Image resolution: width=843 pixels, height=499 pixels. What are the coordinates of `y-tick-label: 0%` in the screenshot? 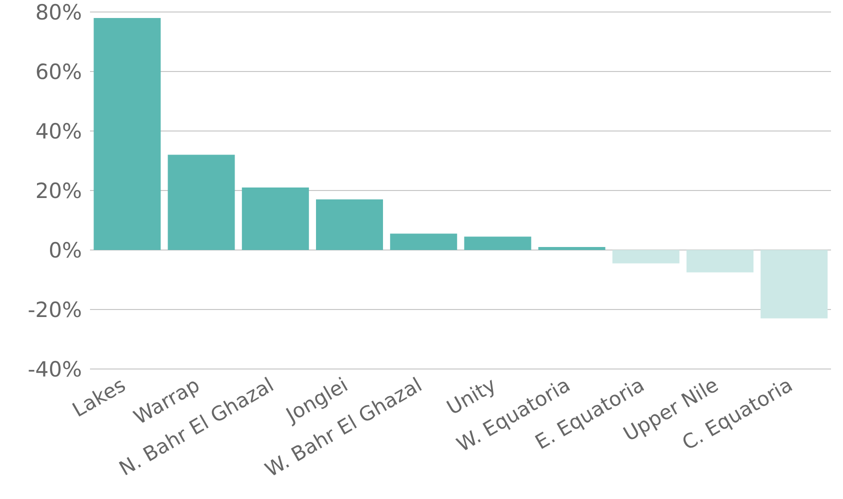 It's located at (65, 250).